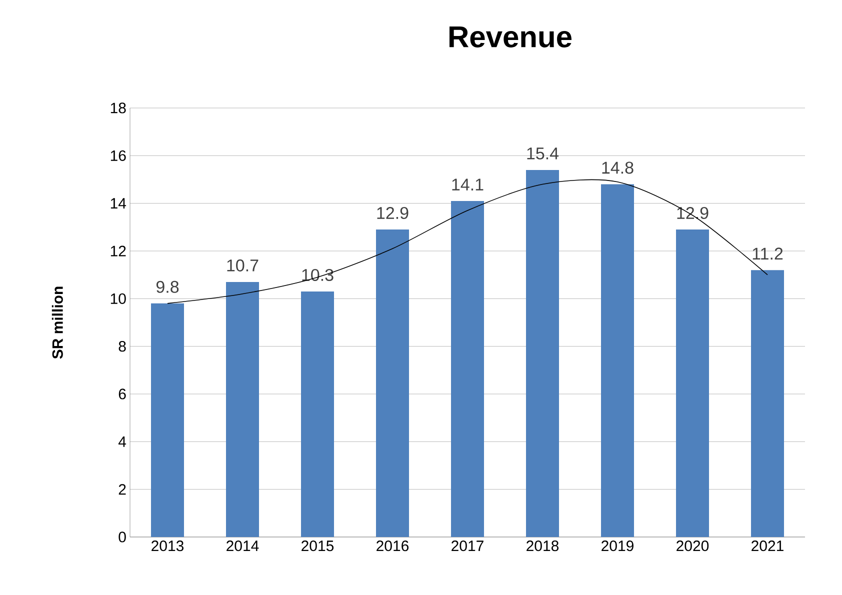 The width and height of the screenshot is (842, 595). I want to click on x-tick-label: 2018, so click(542, 546).